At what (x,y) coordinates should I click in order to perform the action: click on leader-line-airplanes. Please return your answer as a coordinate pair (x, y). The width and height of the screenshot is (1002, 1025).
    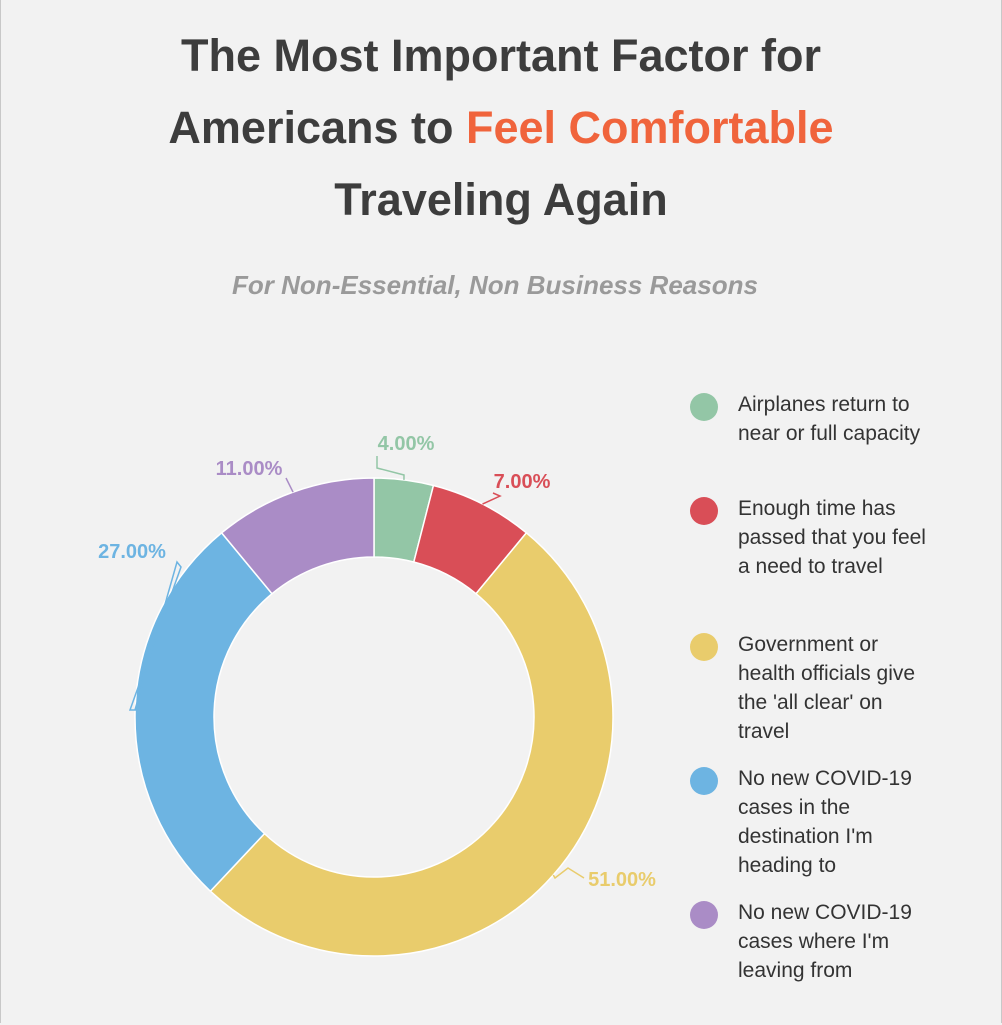
    Looking at the image, I should click on (390, 468).